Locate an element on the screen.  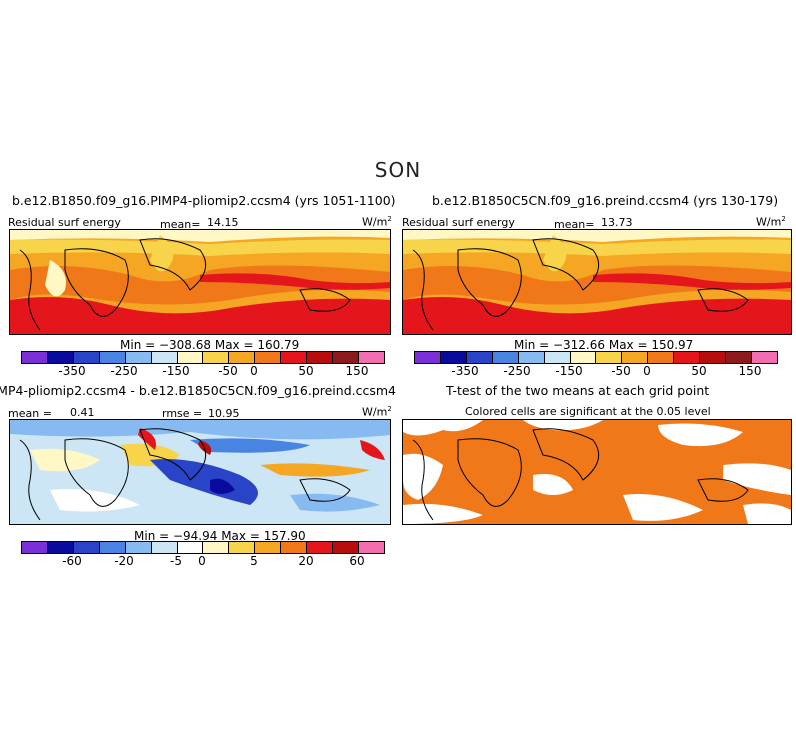
panel-1-tick: -150 is located at coordinates (176, 371).